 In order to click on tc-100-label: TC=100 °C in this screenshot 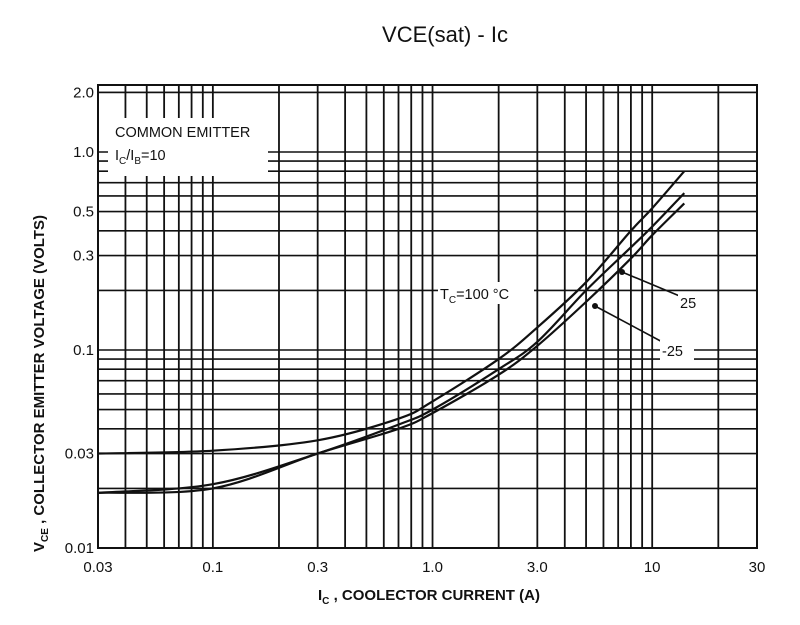, I will do `click(474, 296)`.